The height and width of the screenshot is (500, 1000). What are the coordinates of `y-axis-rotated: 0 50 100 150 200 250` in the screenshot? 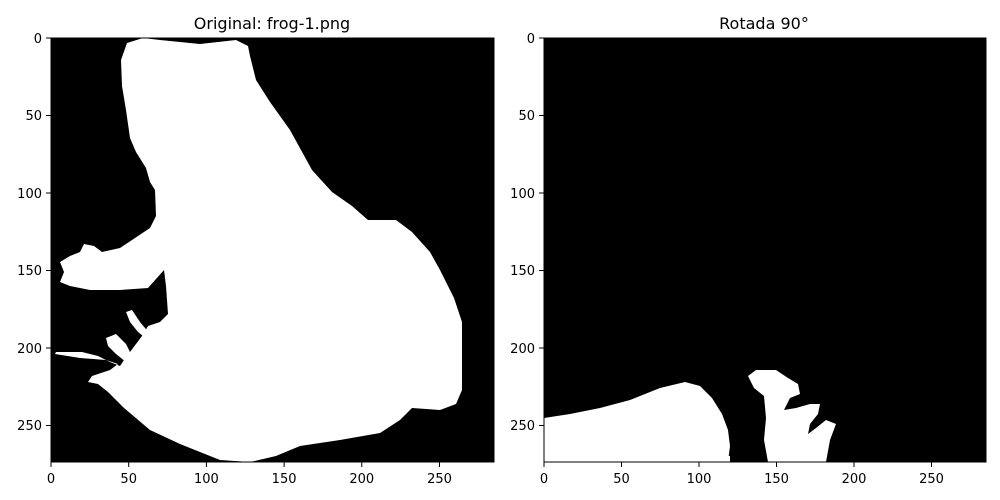 It's located at (527, 233).